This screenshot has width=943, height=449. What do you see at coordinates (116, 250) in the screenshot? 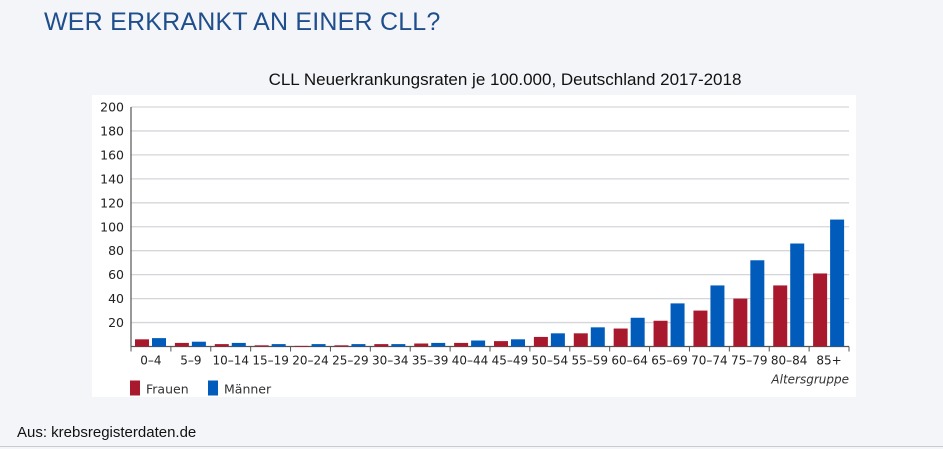
I see `y-tick-label: 80` at bounding box center [116, 250].